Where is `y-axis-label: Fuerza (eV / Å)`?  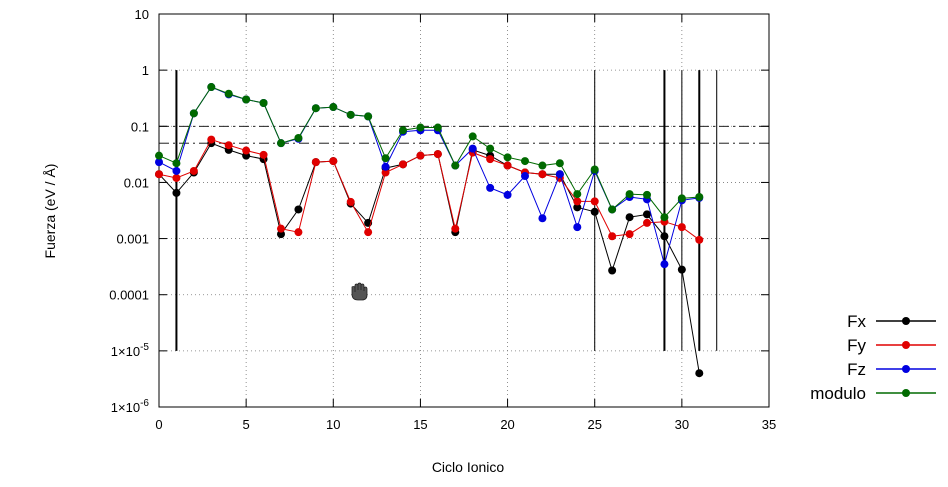 y-axis-label: Fuerza (eV / Å) is located at coordinates (50, 211).